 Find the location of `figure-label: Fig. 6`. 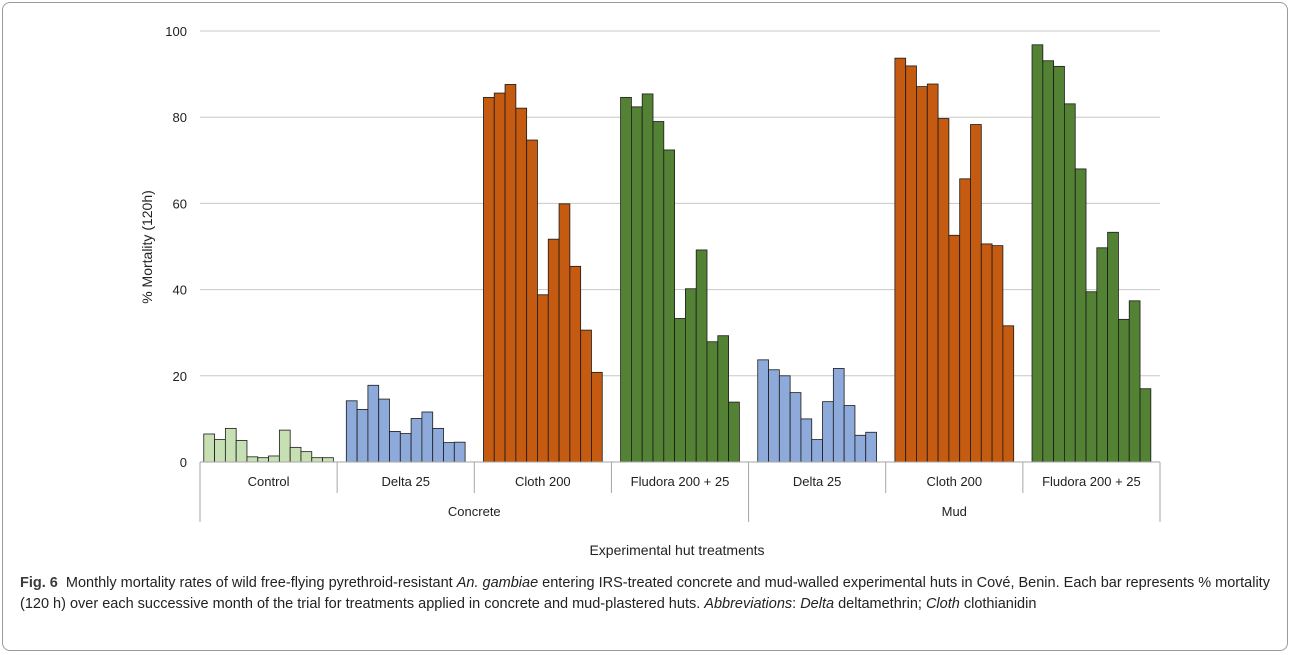

figure-label: Fig. 6 is located at coordinates (39, 583).